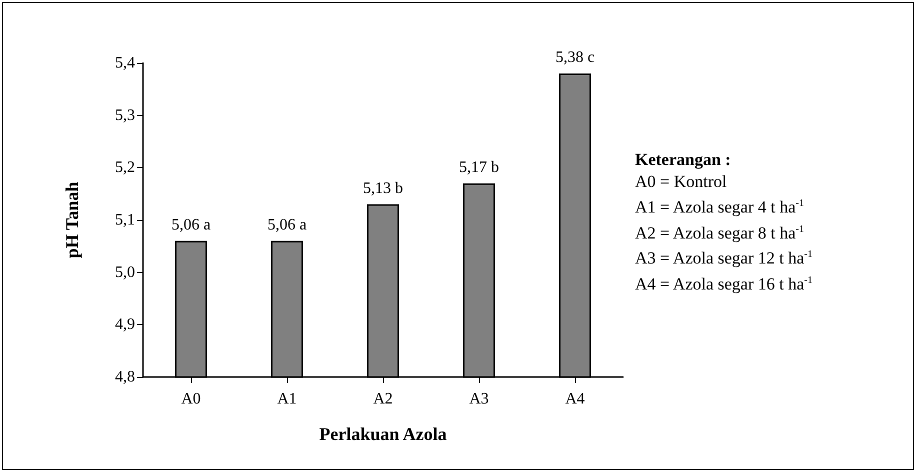 Image resolution: width=916 pixels, height=472 pixels. Describe the element at coordinates (479, 167) in the screenshot. I see `data-label: 5,17 b` at that location.